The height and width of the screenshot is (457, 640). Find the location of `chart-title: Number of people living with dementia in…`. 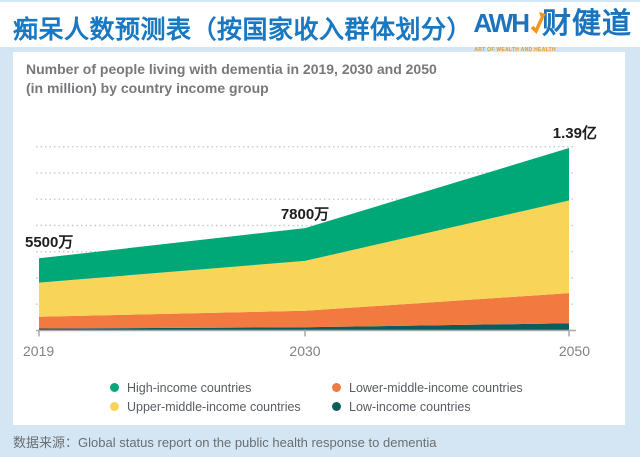

chart-title: Number of people living with dementia in… is located at coordinates (286, 79).